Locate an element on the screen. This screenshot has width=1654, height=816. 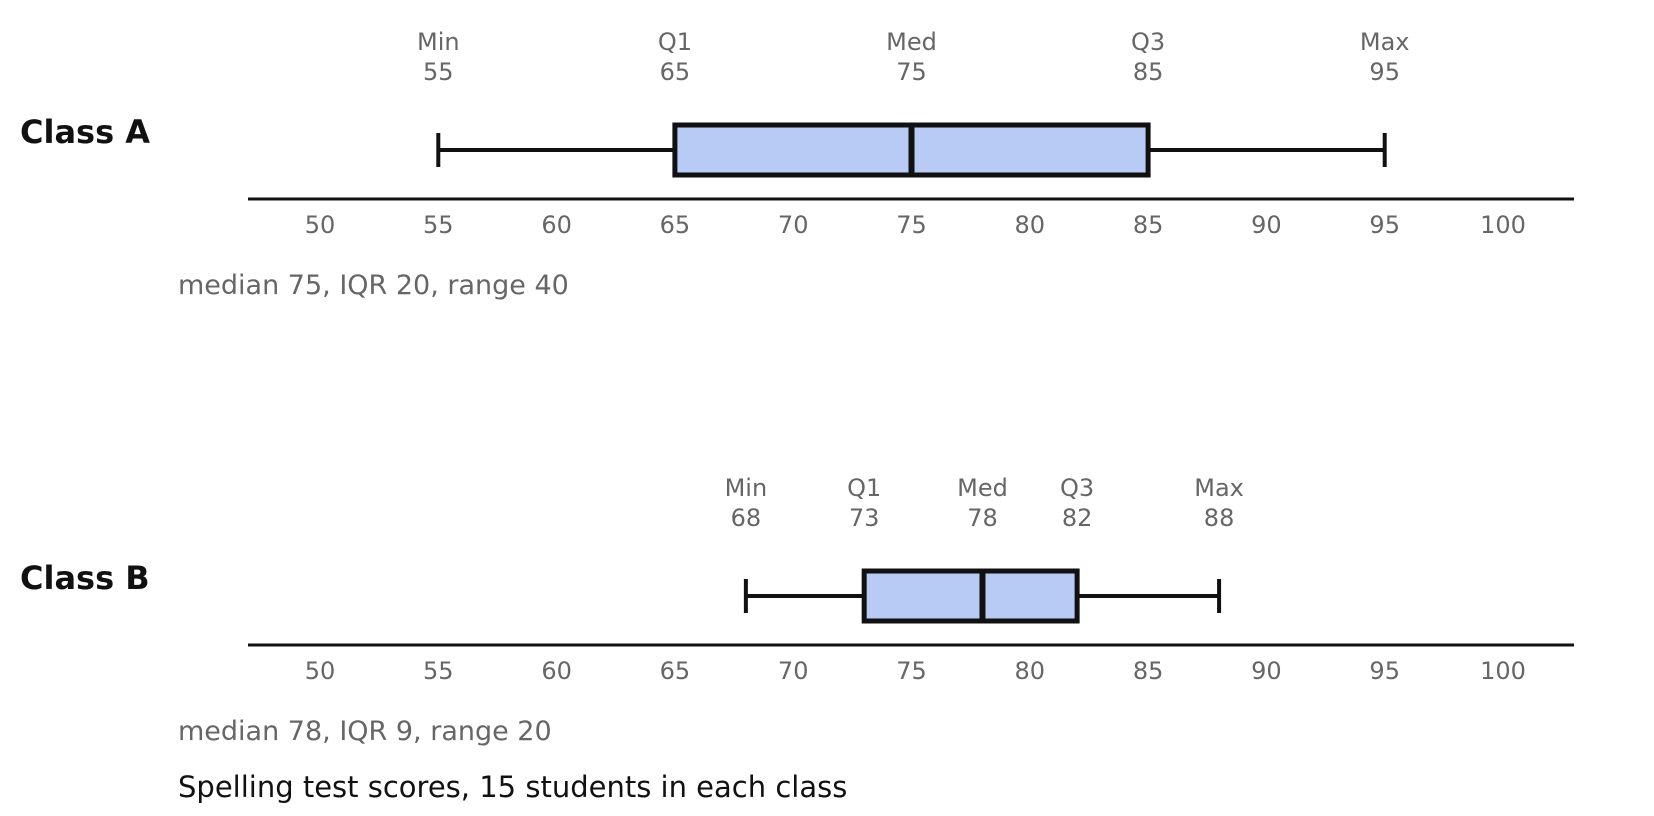
row-label: Class A is located at coordinates (85, 132).